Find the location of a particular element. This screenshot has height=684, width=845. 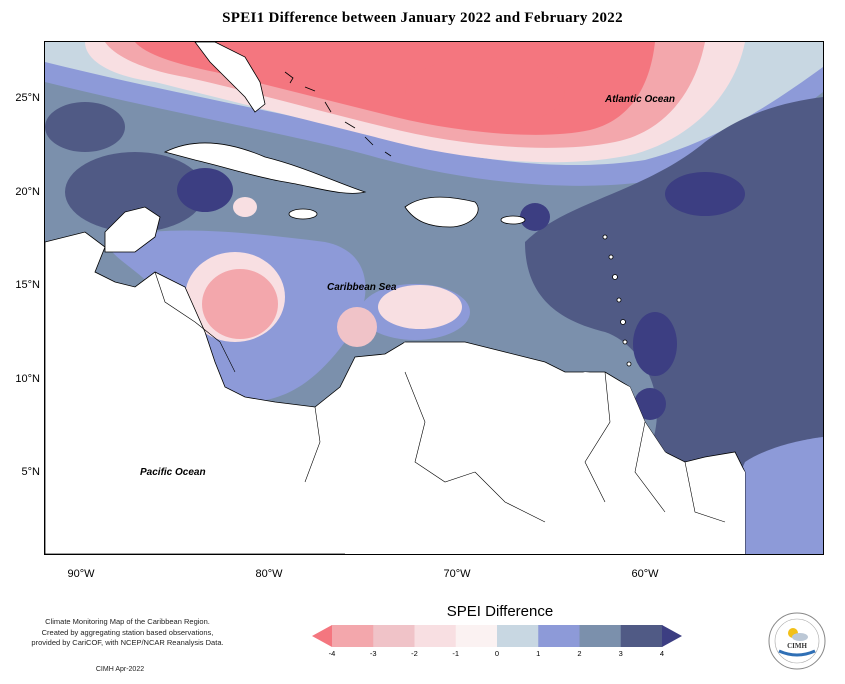

legend-tick-label: 1 is located at coordinates (538, 653).